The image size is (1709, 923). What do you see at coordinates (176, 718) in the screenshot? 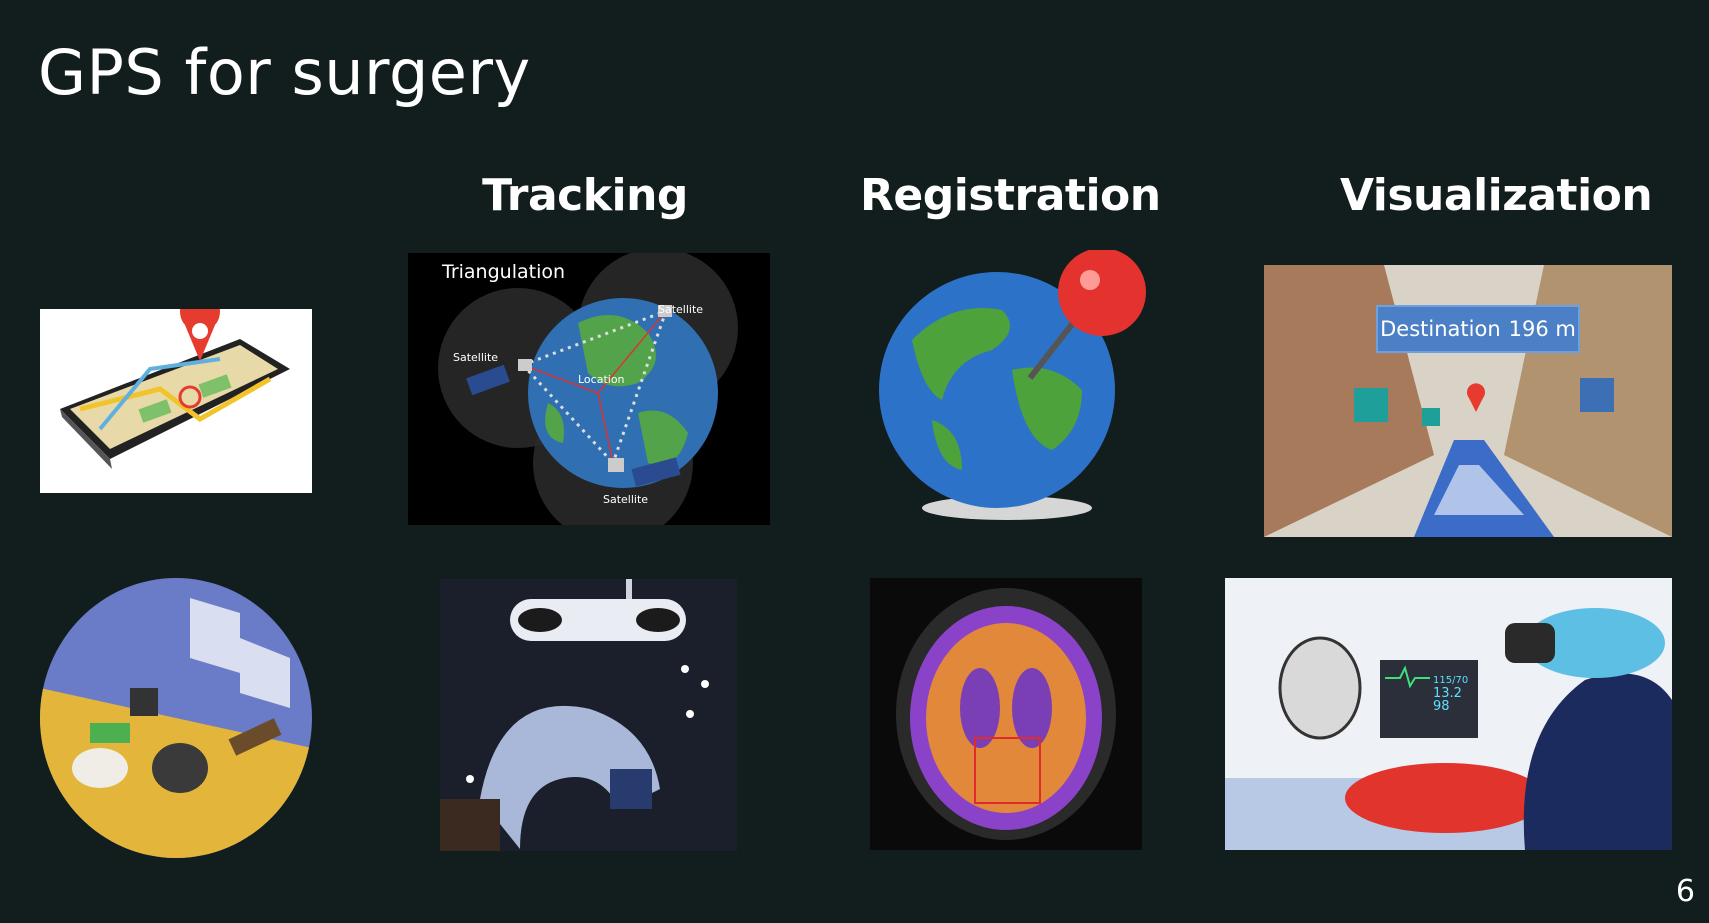
I see `surgical-navigation-image` at bounding box center [176, 718].